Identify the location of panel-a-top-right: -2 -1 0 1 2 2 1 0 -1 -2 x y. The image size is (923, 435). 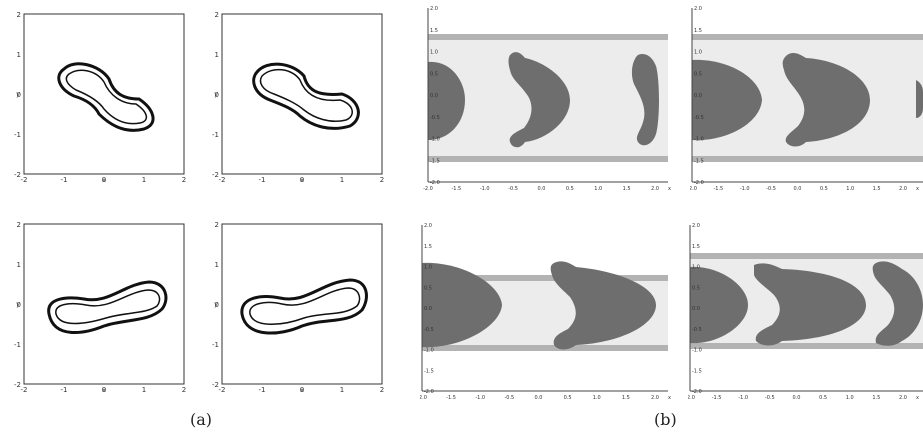
(298, 97).